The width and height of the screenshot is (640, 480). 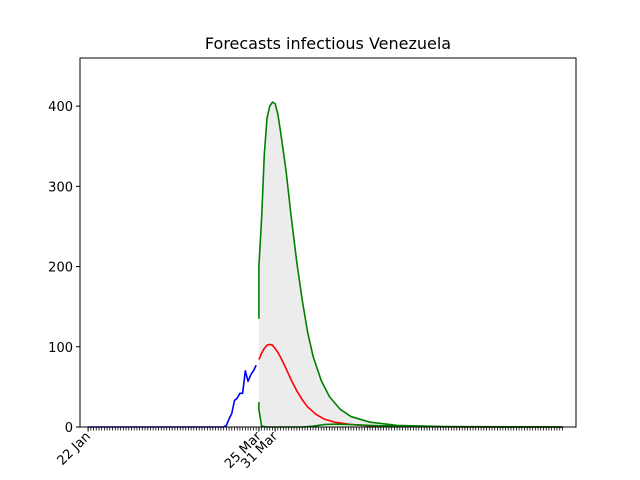 I want to click on y-tick-label: 100, so click(x=60, y=348).